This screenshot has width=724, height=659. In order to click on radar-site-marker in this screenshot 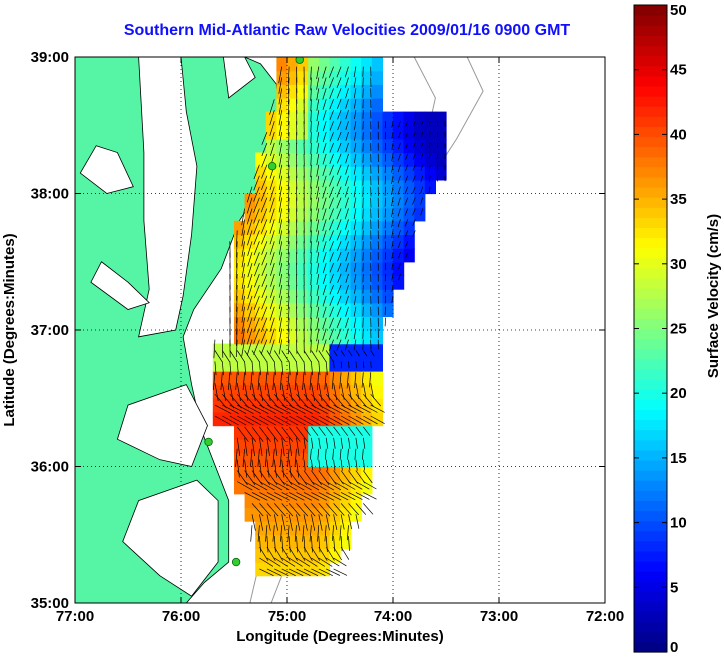, I will do `click(272, 166)`.